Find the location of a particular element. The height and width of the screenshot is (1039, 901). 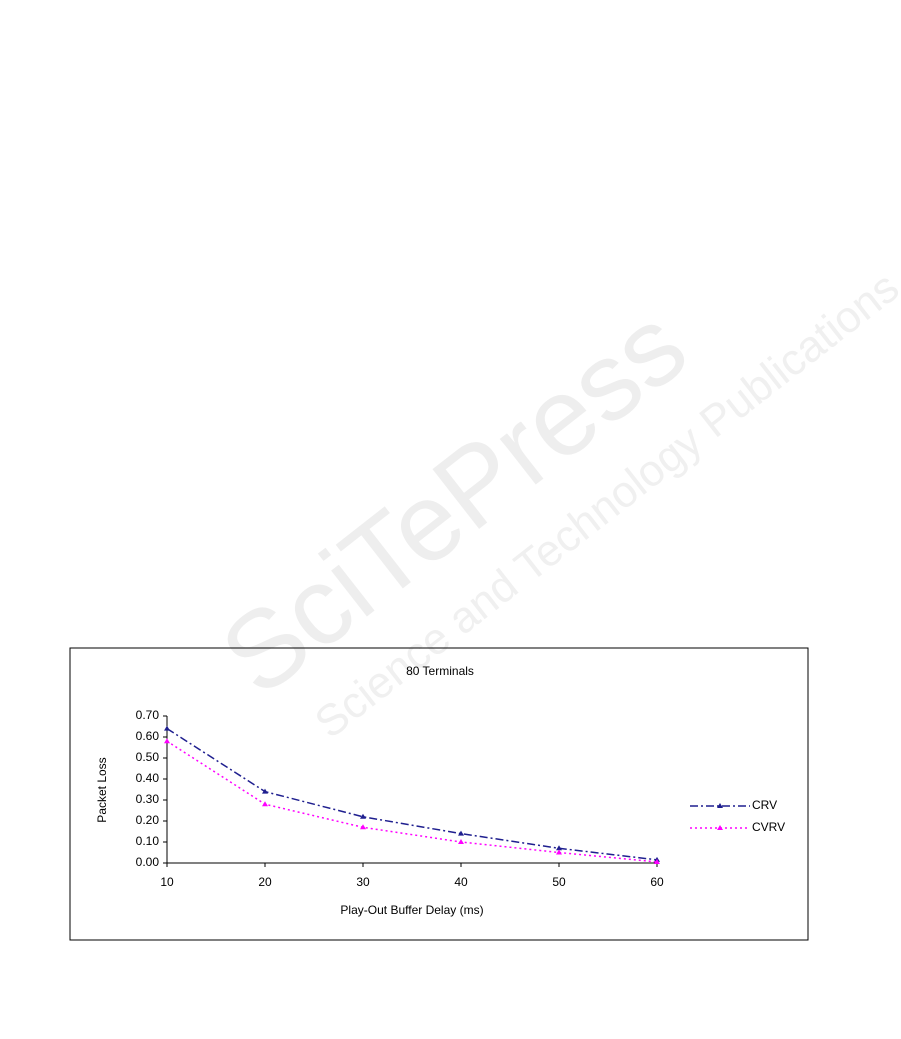

y-tick-label: 0.10 is located at coordinates (148, 841).